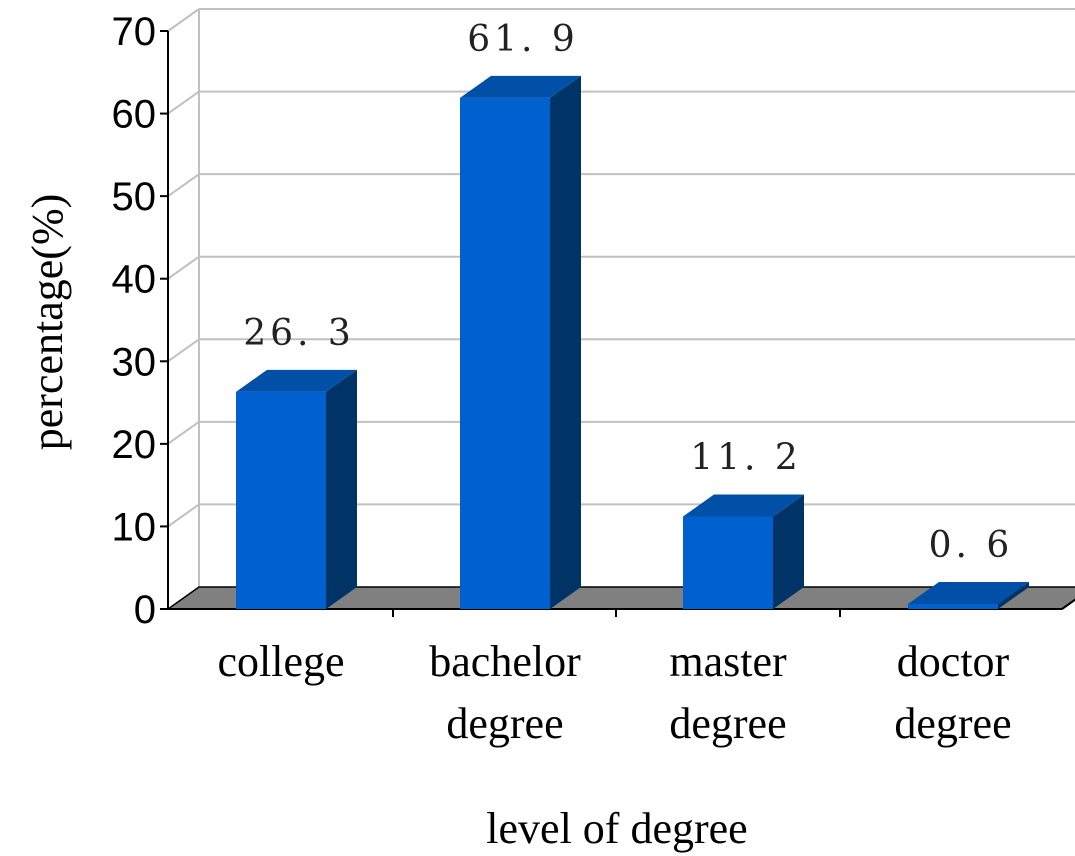 The width and height of the screenshot is (1075, 856). I want to click on category-label: doctor degree, so click(952, 692).